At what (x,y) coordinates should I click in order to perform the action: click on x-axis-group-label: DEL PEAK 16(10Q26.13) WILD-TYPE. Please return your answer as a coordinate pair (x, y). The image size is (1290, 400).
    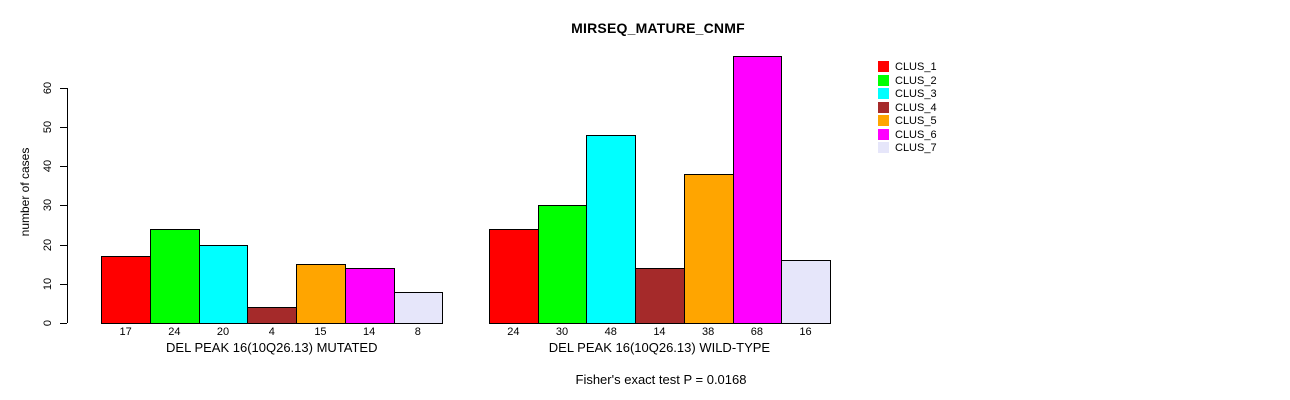
    Looking at the image, I should click on (659, 347).